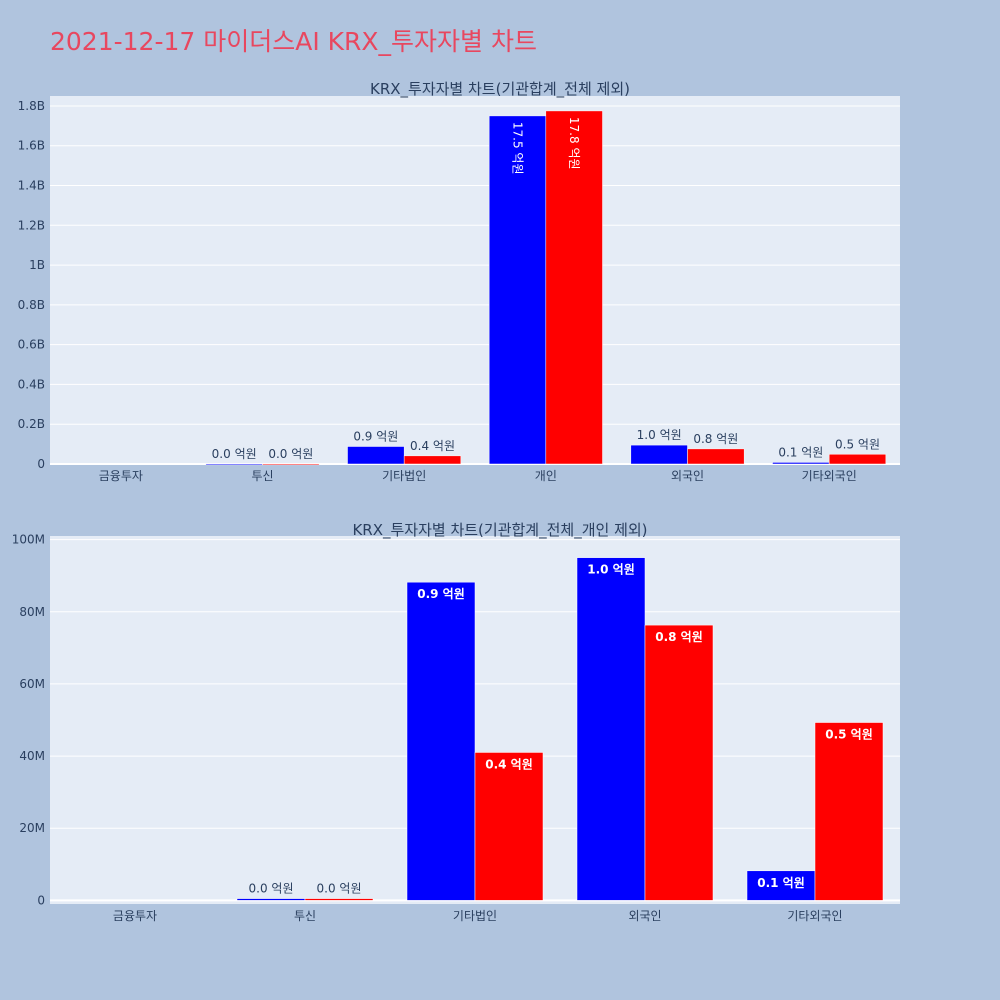 The image size is (1000, 1000). I want to click on y-tick-label: 1B, so click(37, 265).